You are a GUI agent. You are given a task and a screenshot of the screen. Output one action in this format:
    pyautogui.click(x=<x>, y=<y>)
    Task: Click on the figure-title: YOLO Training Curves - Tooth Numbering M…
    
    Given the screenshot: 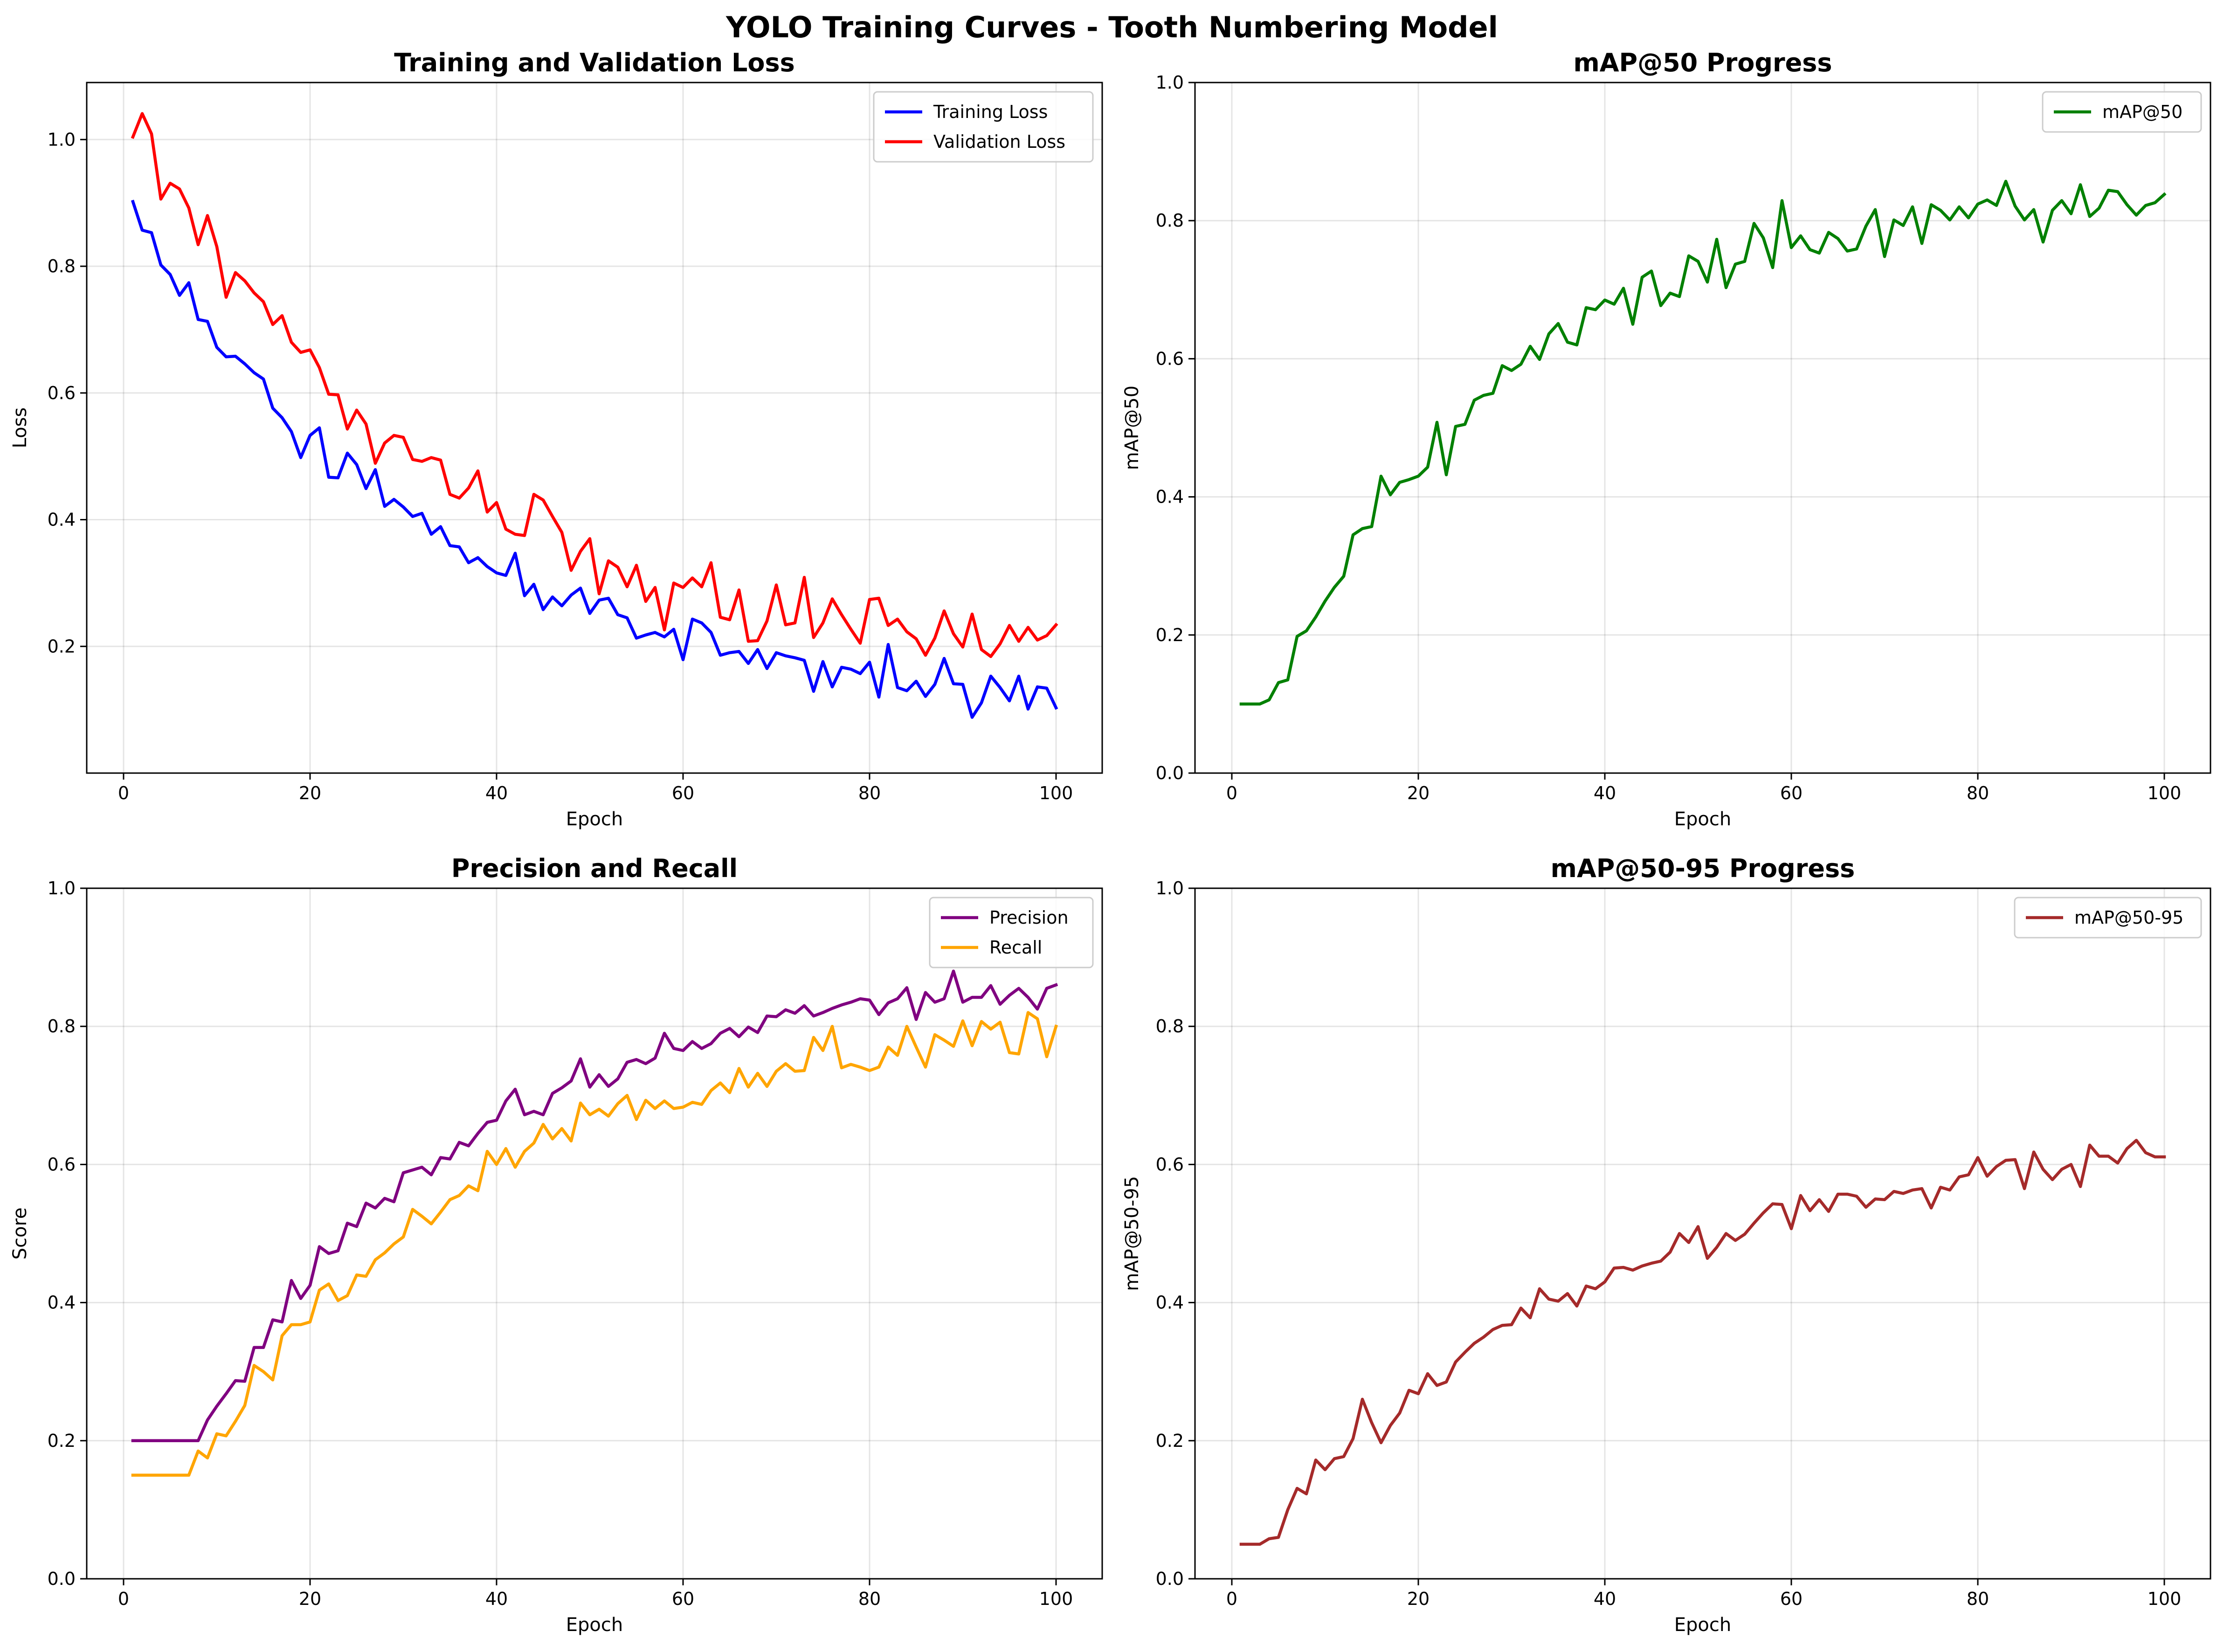 What is the action you would take?
    pyautogui.click(x=1111, y=27)
    